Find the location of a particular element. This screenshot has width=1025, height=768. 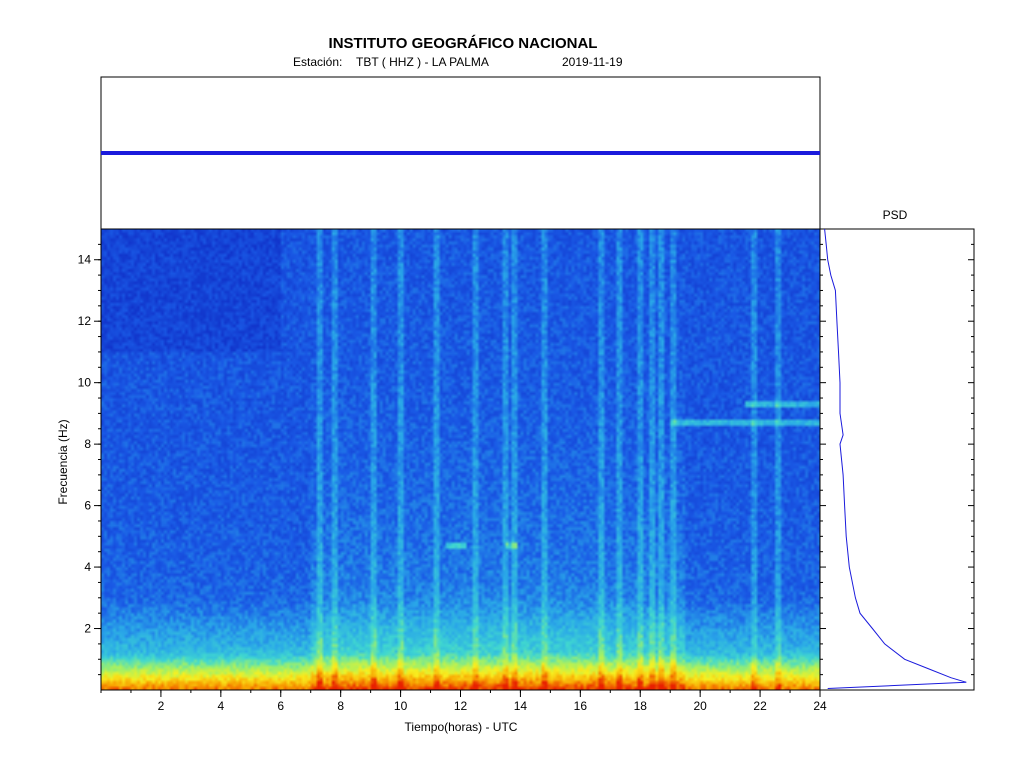

x-tick-label: 2 is located at coordinates (161, 706).